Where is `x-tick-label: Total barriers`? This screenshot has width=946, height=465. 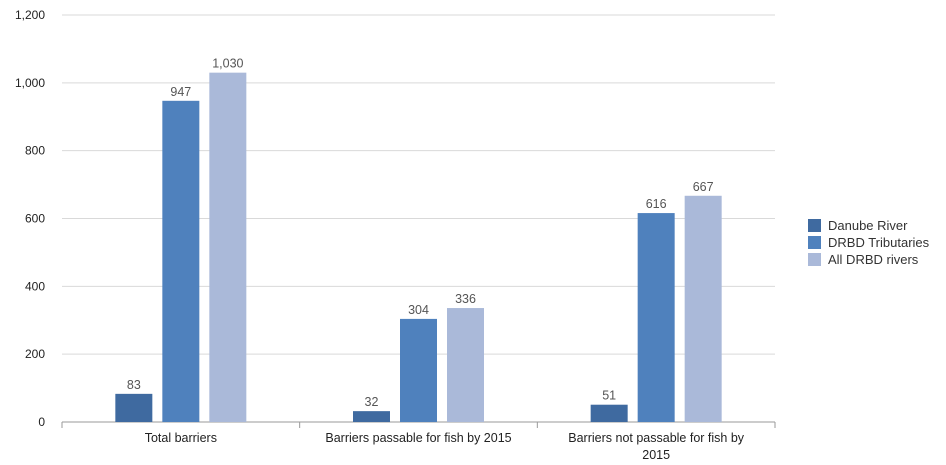 x-tick-label: Total barriers is located at coordinates (181, 438).